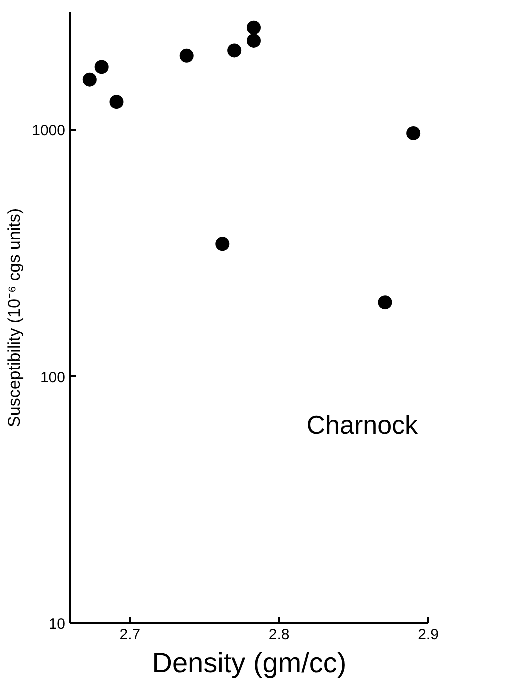 Image resolution: width=523 pixels, height=698 pixels. Describe the element at coordinates (57, 624) in the screenshot. I see `y-tick-label: 10` at that location.